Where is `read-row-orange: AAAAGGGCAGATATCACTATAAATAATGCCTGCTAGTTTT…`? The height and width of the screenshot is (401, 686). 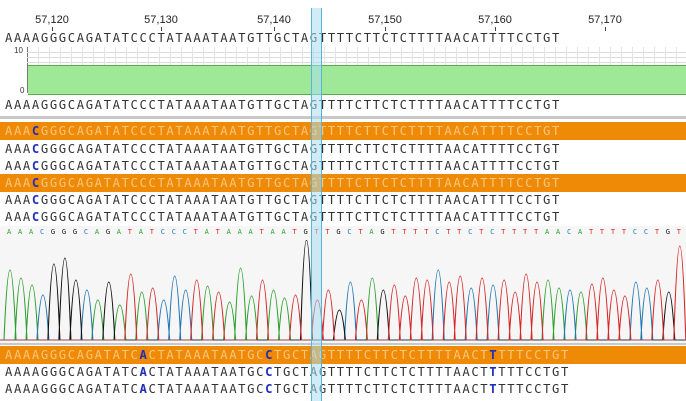 read-row-orange: AAAAGGGCAGATATCACTATAAATAATGCCTGCTAGTTTT… is located at coordinates (343, 355).